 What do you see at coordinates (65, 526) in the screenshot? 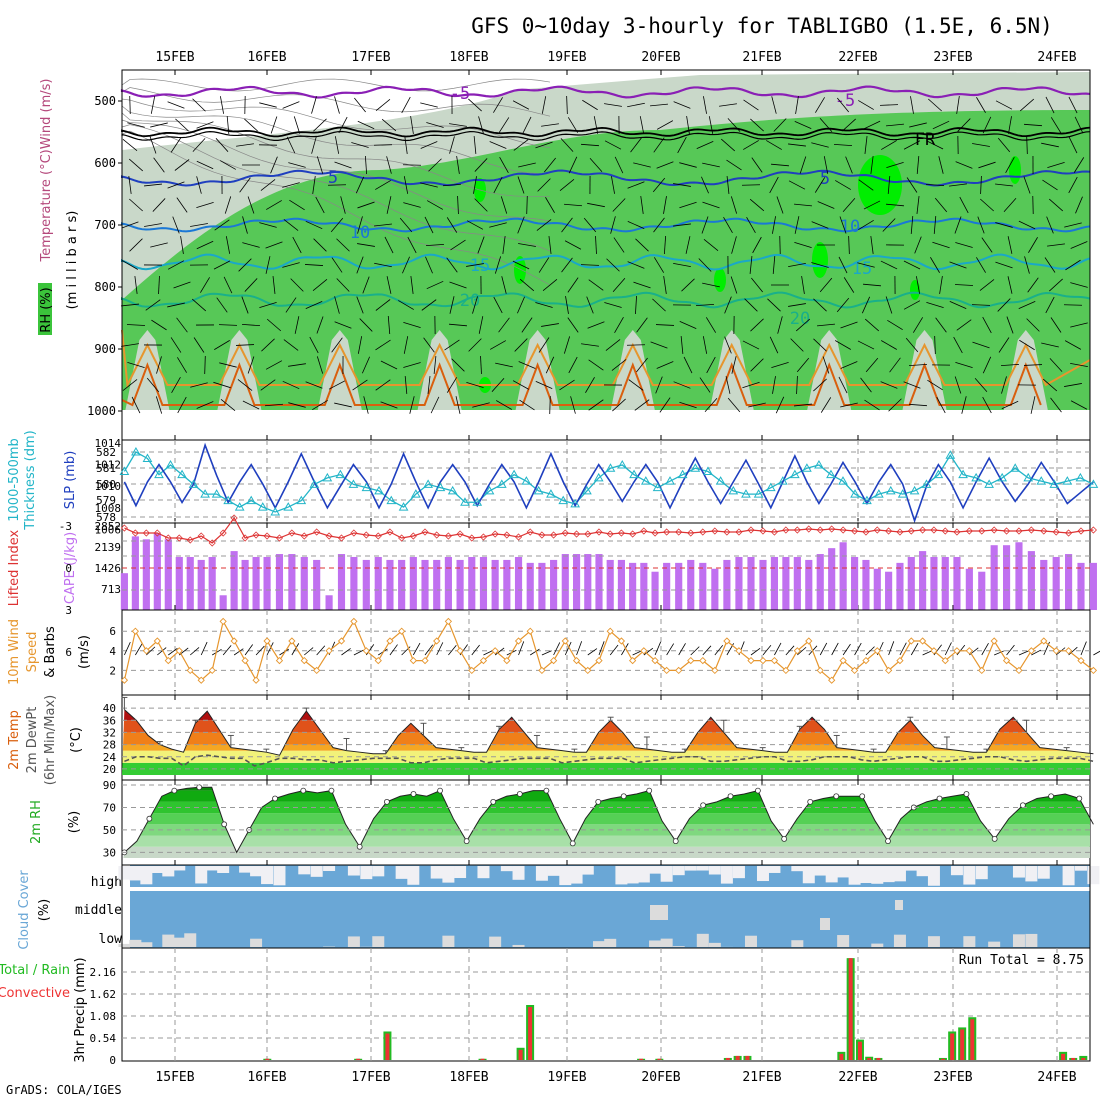
I see `li-ytick-0: -3` at bounding box center [65, 526].